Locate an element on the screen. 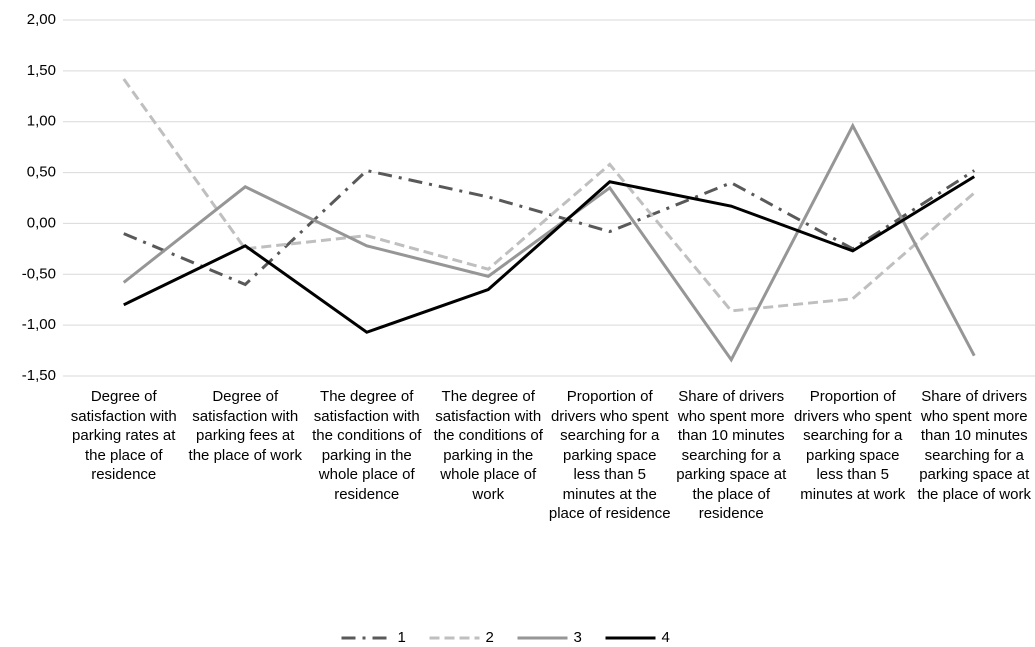 The width and height of the screenshot is (1035, 647). y-tick-label: 1,00 is located at coordinates (41, 121).